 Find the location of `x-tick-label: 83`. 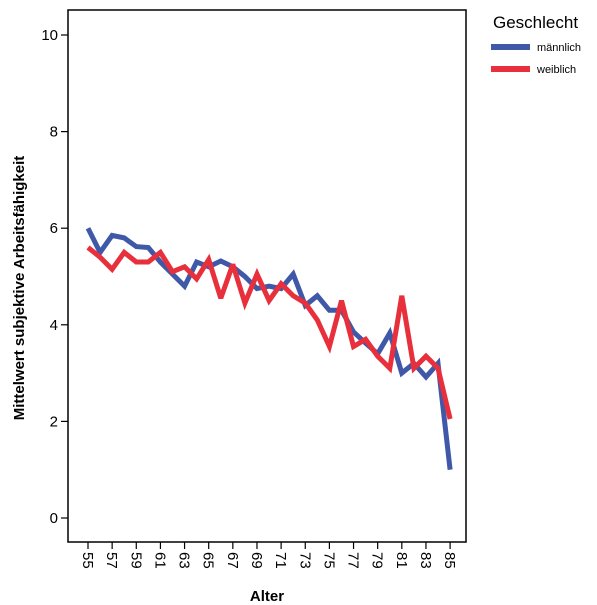

x-tick-label: 83 is located at coordinates (425, 560).